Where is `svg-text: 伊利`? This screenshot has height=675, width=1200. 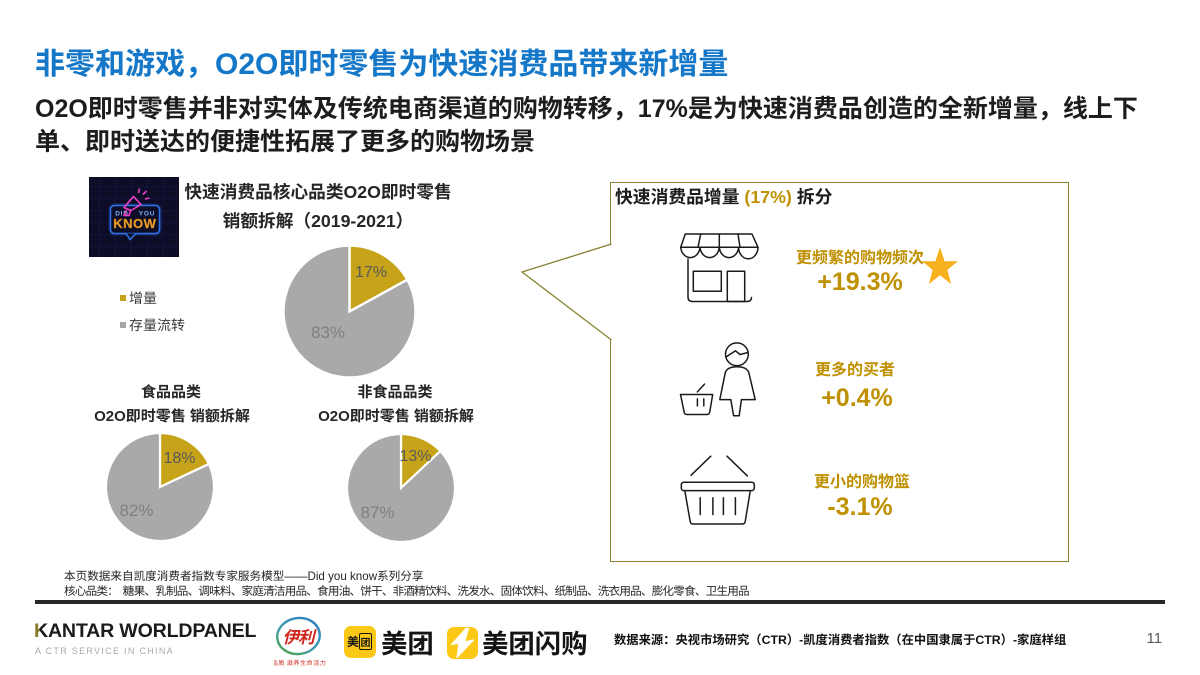 svg-text: 伊利 is located at coordinates (300, 636).